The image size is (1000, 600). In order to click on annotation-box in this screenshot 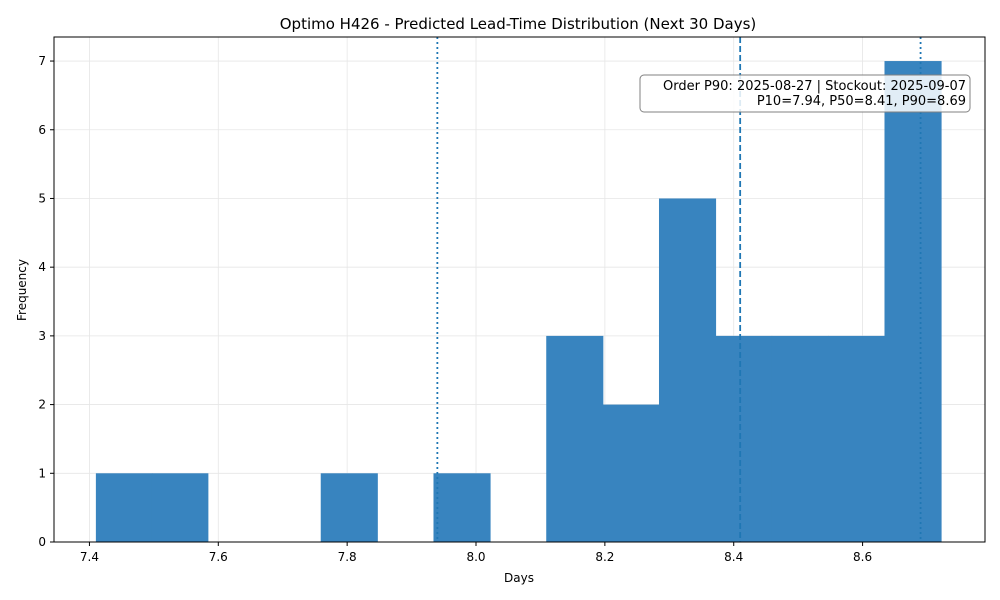, I will do `click(805, 93)`.